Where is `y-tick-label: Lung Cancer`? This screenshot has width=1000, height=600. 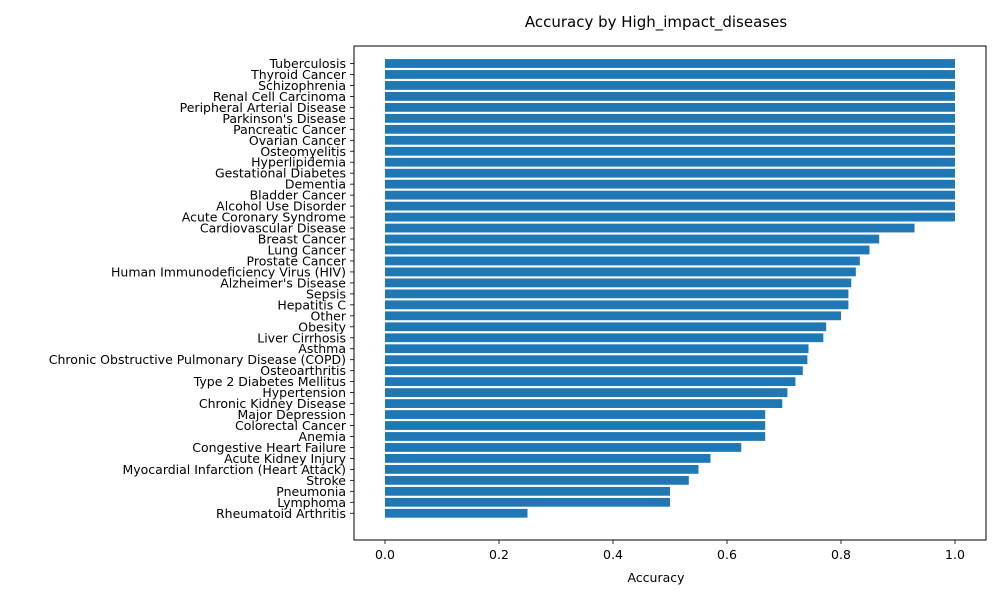
y-tick-label: Lung Cancer is located at coordinates (306, 249).